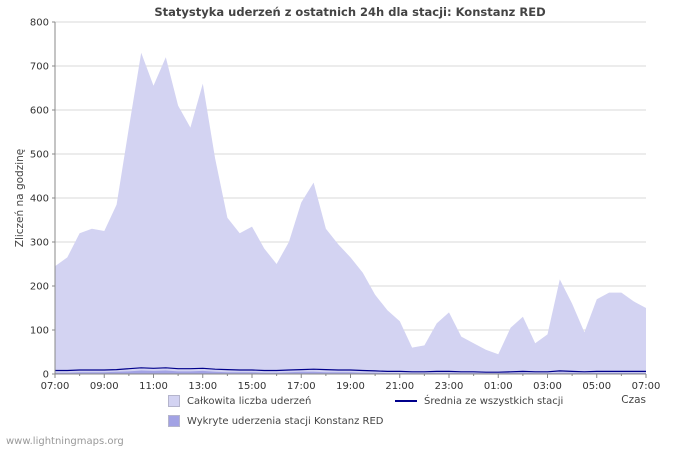 The height and width of the screenshot is (450, 700). What do you see at coordinates (596, 386) in the screenshot?
I see `x-tick-label: 05:00` at bounding box center [596, 386].